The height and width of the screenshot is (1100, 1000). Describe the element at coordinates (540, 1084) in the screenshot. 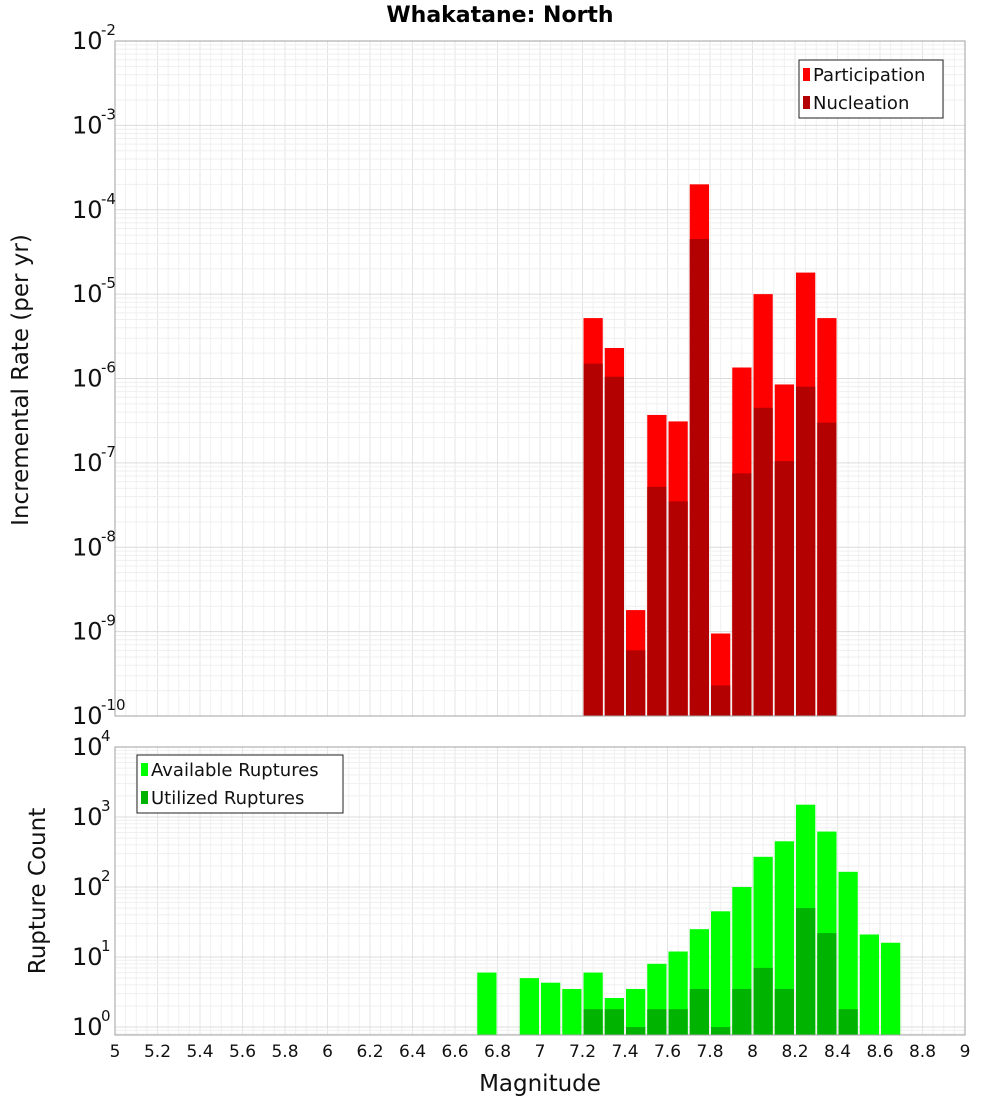

I see `x-axis-label: Magnitude` at that location.